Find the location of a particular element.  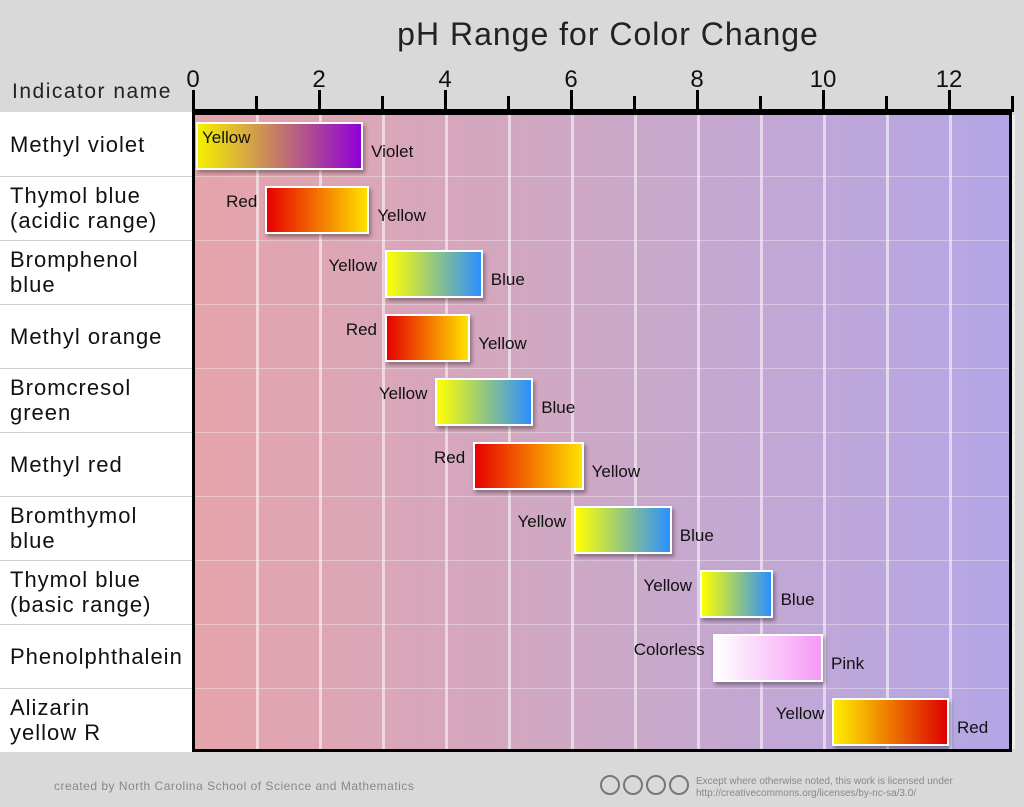

x-tick-label: 4 is located at coordinates (445, 79).